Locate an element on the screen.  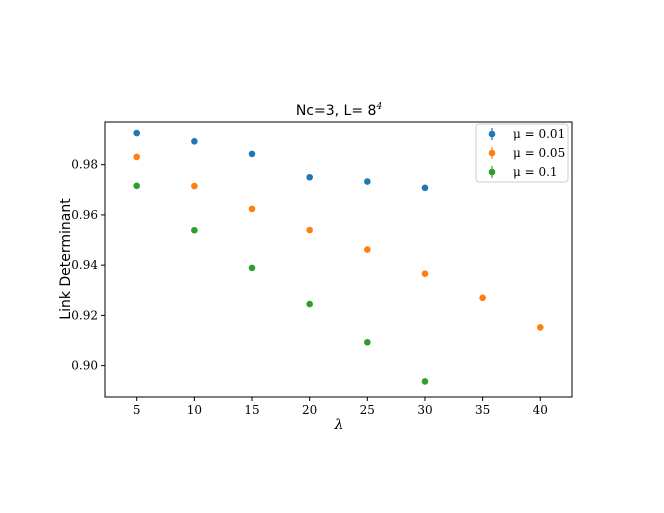
x-axis-ticks: 5 10 15 20 25 30 35 40 is located at coordinates (340, 407).